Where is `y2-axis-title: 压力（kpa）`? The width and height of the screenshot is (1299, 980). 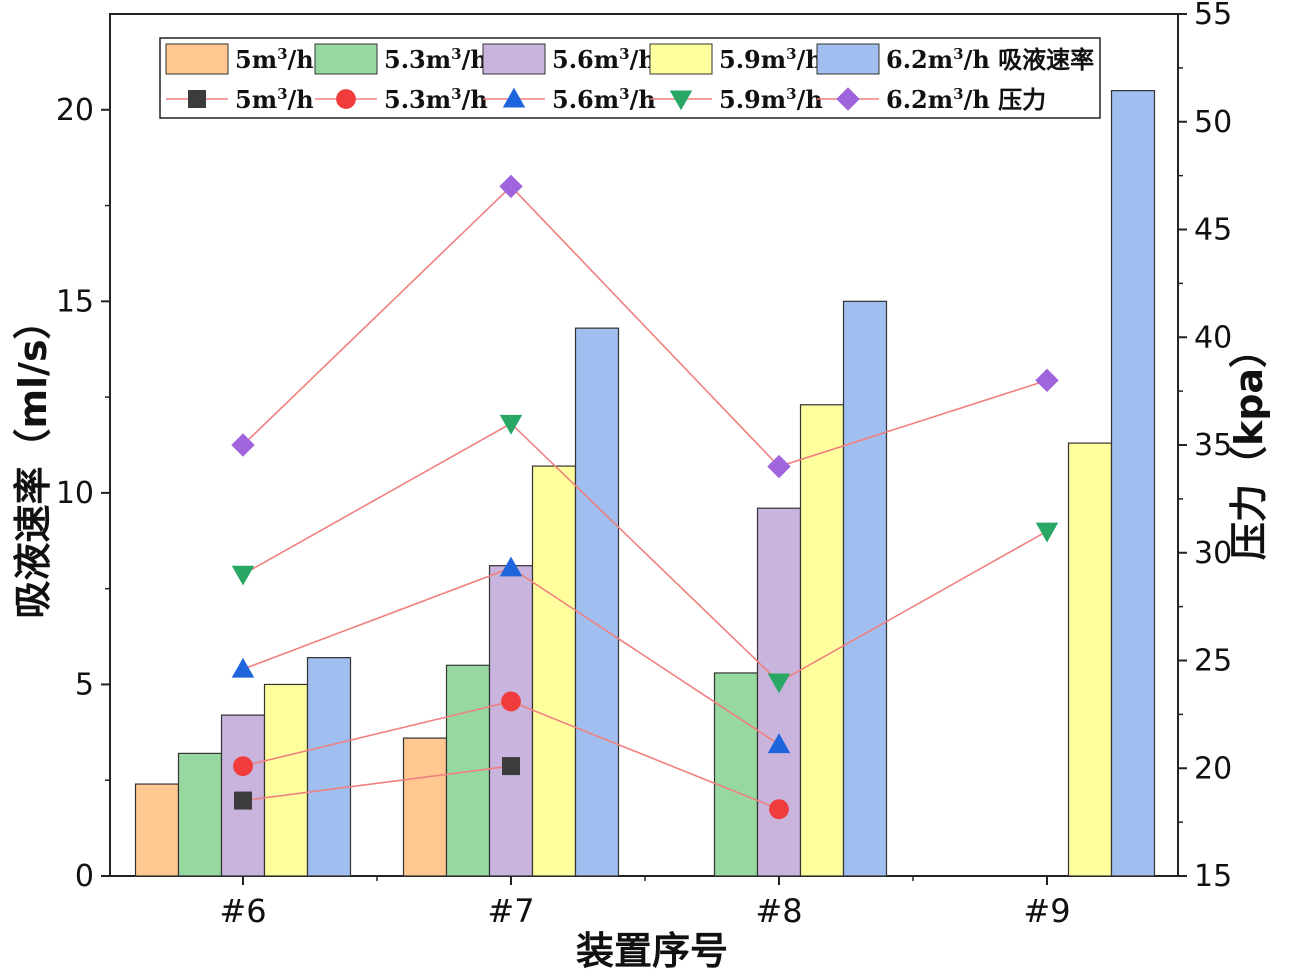 y2-axis-title: 压力（kpa） is located at coordinates (1249, 445).